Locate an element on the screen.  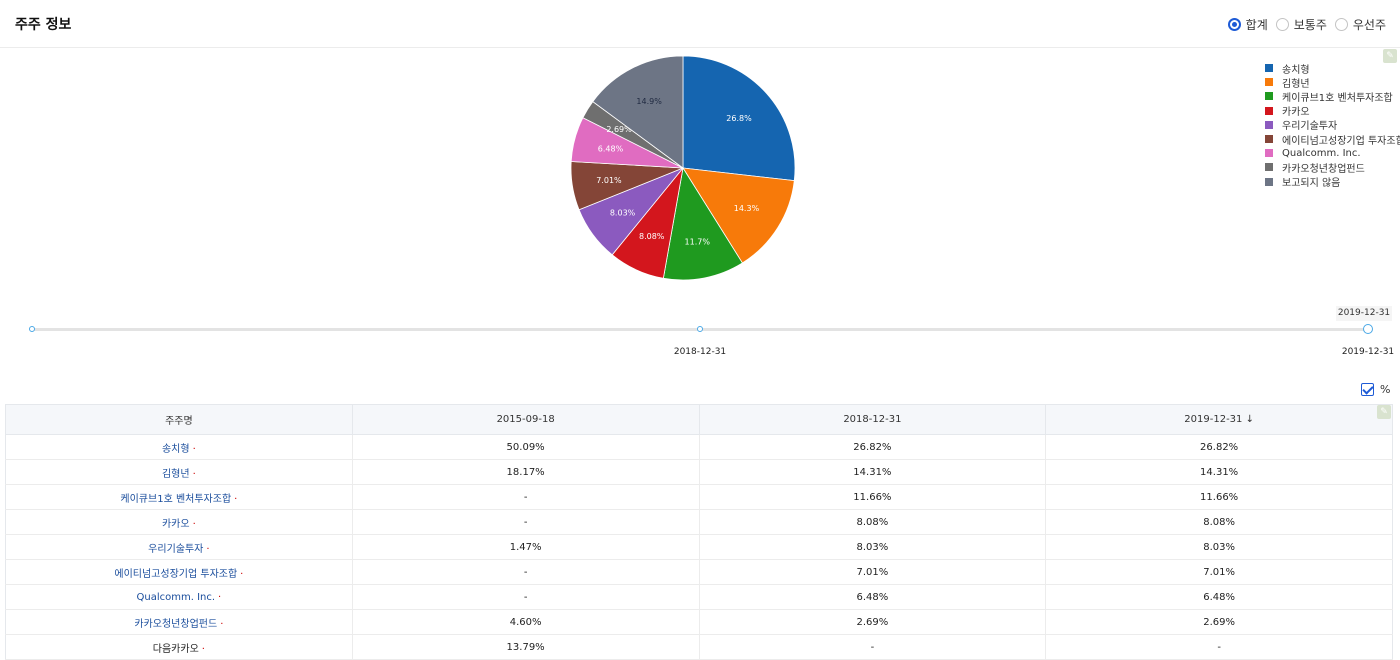
pie-slice-label-0: 26.8% is located at coordinates (739, 118).